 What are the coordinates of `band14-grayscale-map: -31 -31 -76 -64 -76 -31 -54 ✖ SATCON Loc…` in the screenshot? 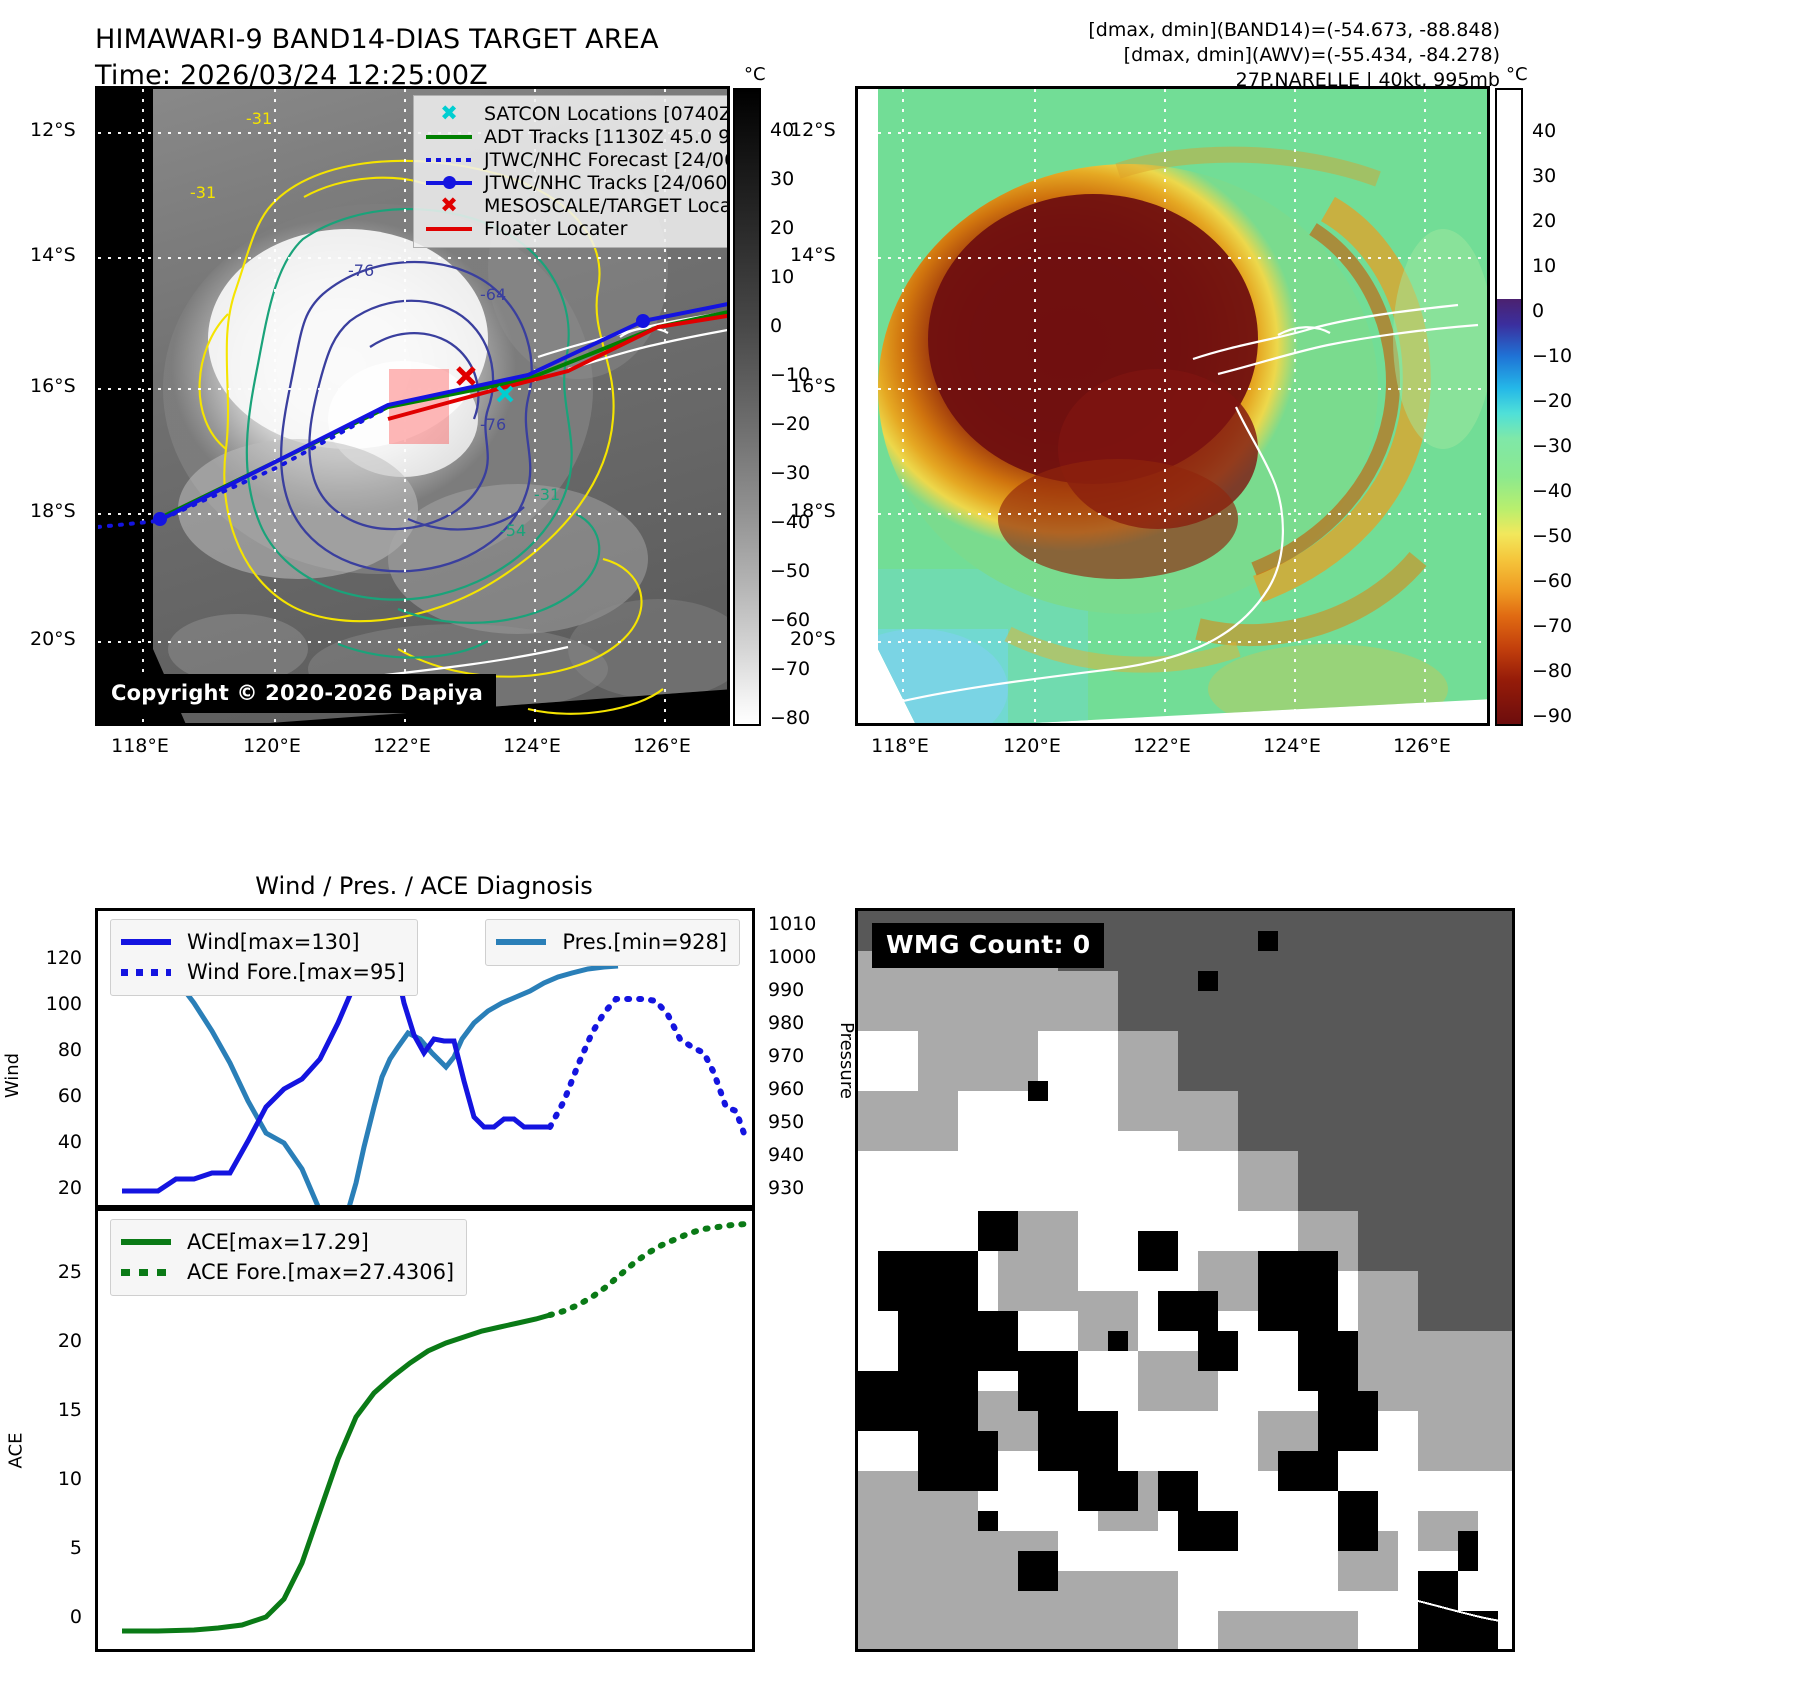 It's located at (412, 406).